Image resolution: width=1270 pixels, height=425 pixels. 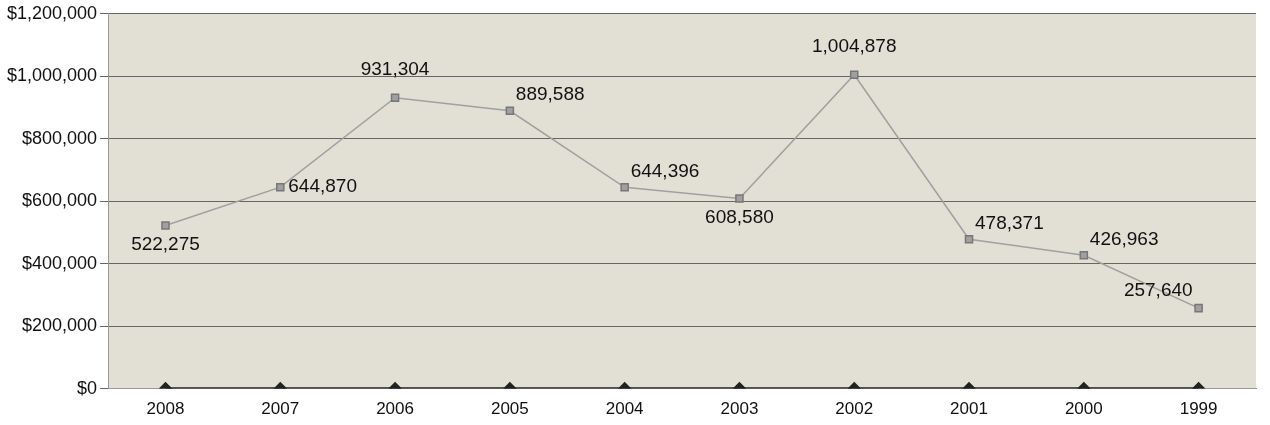 What do you see at coordinates (1083, 409) in the screenshot?
I see `x-tick-label: 2000` at bounding box center [1083, 409].